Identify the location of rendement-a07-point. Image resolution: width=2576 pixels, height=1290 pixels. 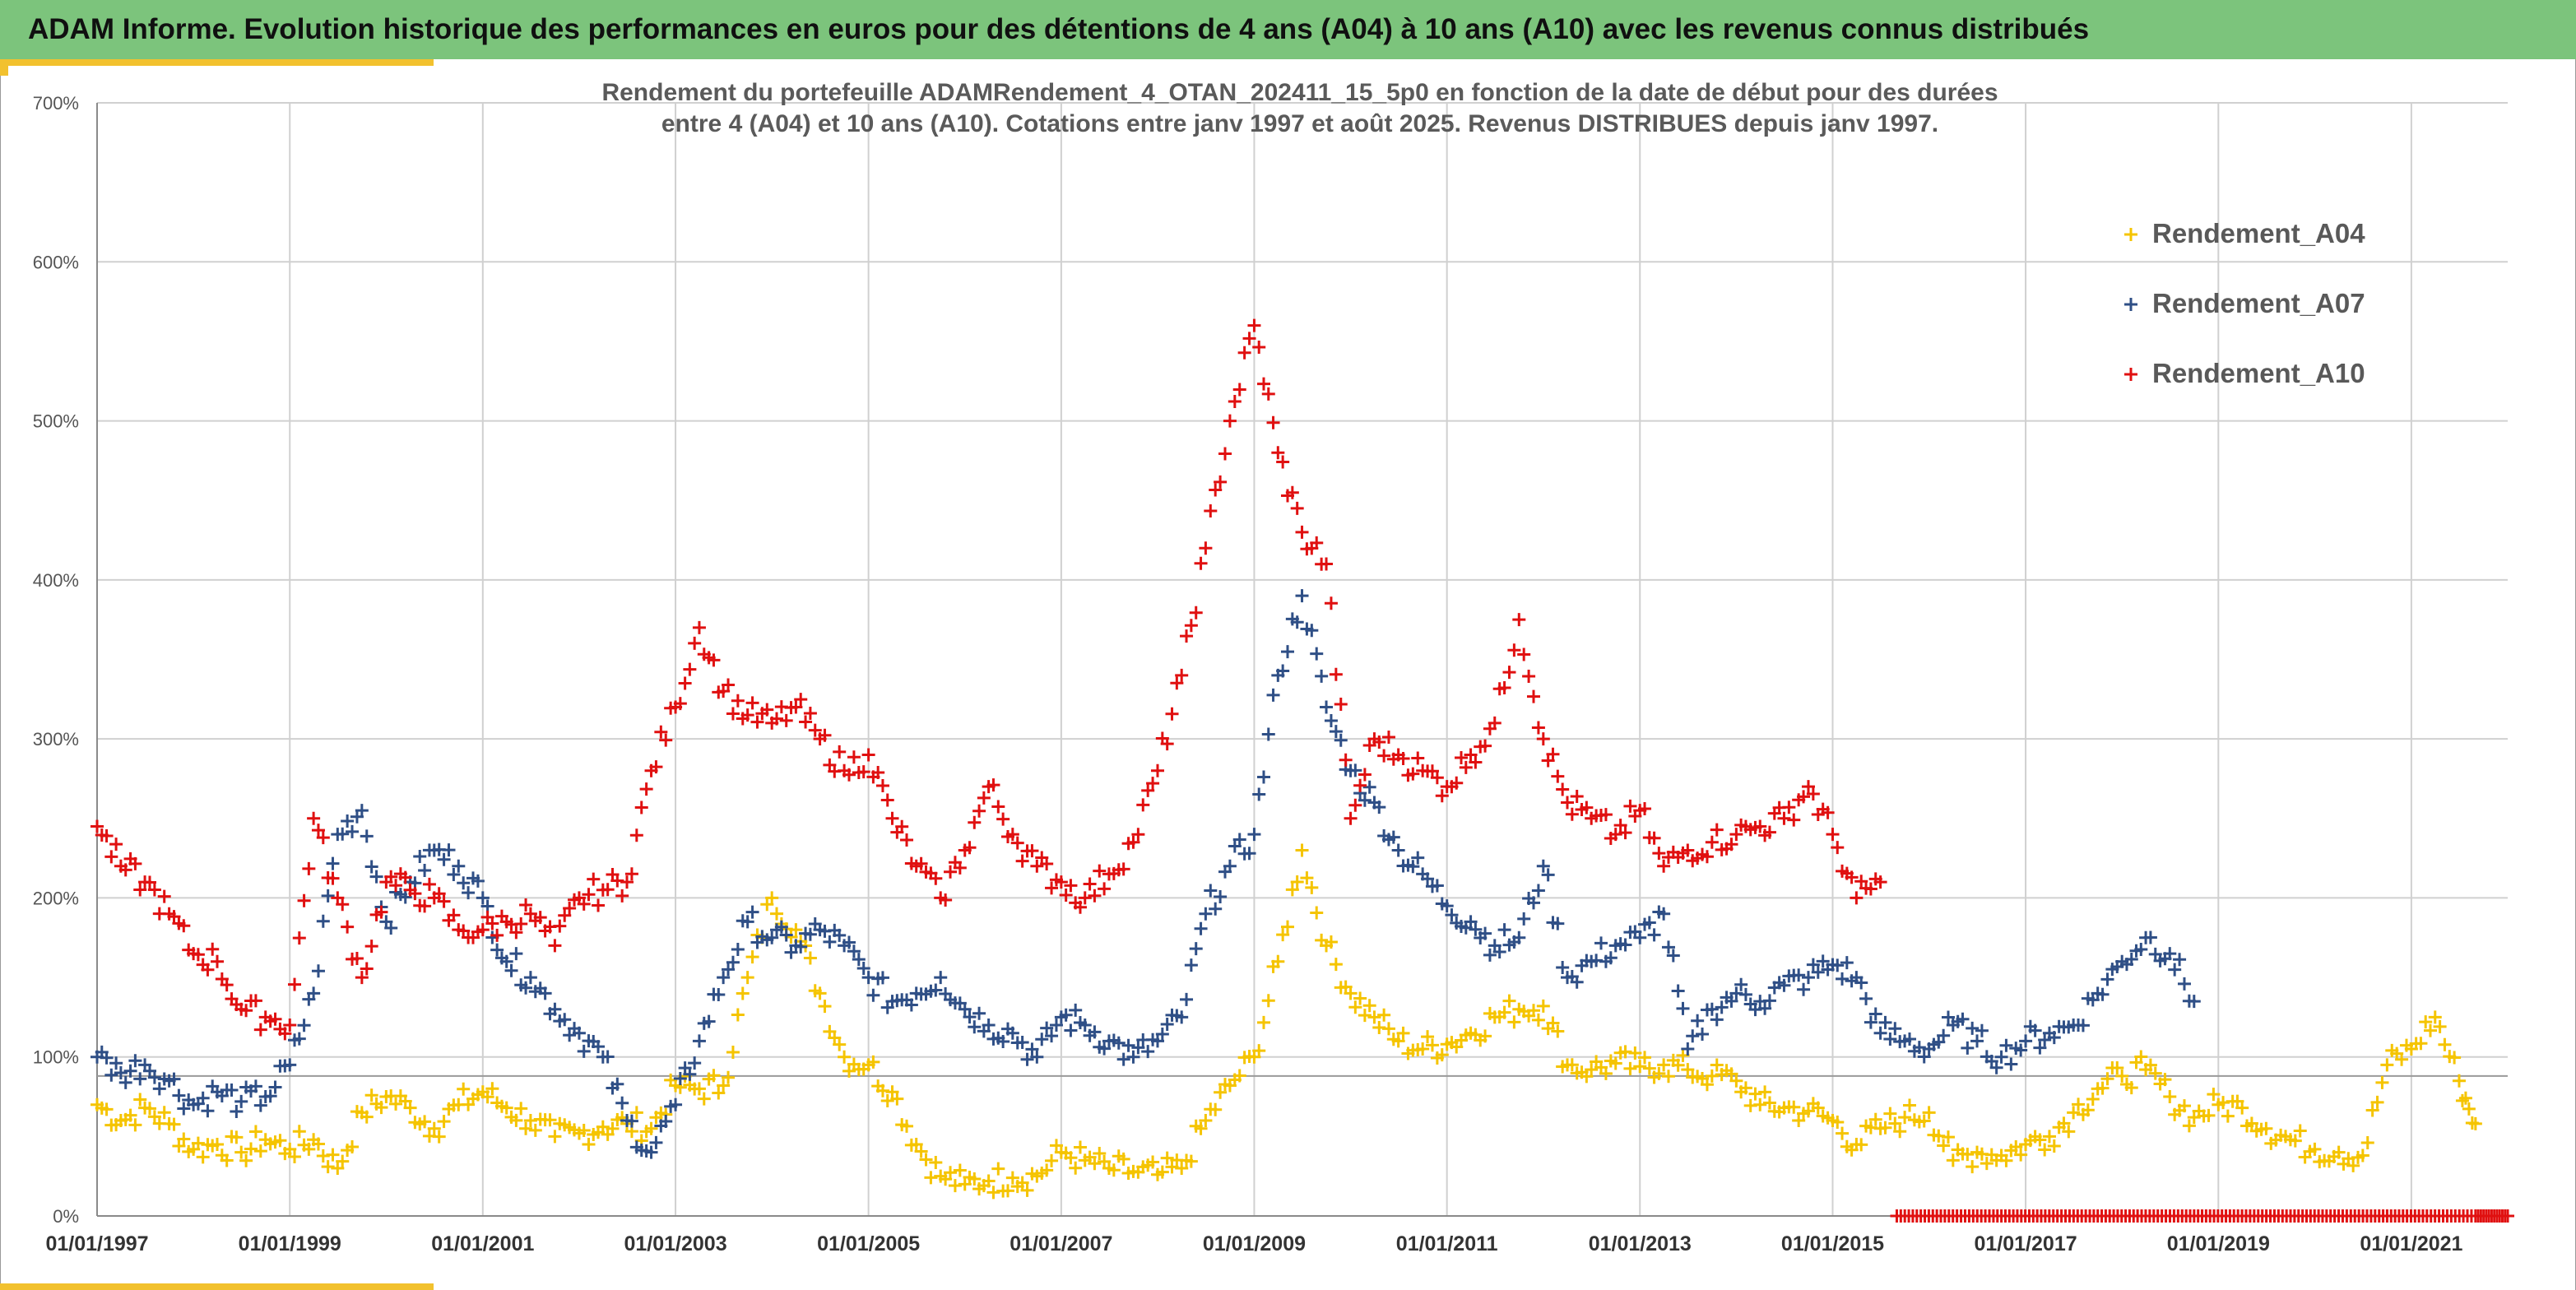
(868, 978).